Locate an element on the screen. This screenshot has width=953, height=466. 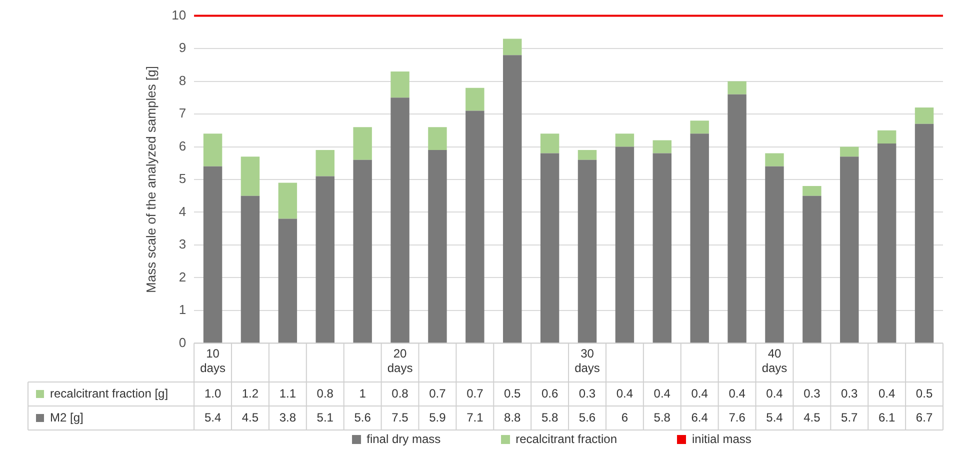
y-tick-label: 8 is located at coordinates (182, 80).